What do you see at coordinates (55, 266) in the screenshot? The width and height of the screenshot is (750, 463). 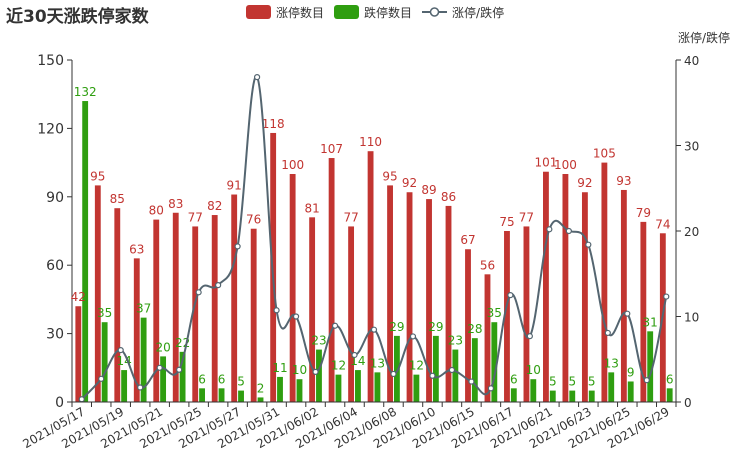 I see `y-left-tick-label: 60` at bounding box center [55, 266].